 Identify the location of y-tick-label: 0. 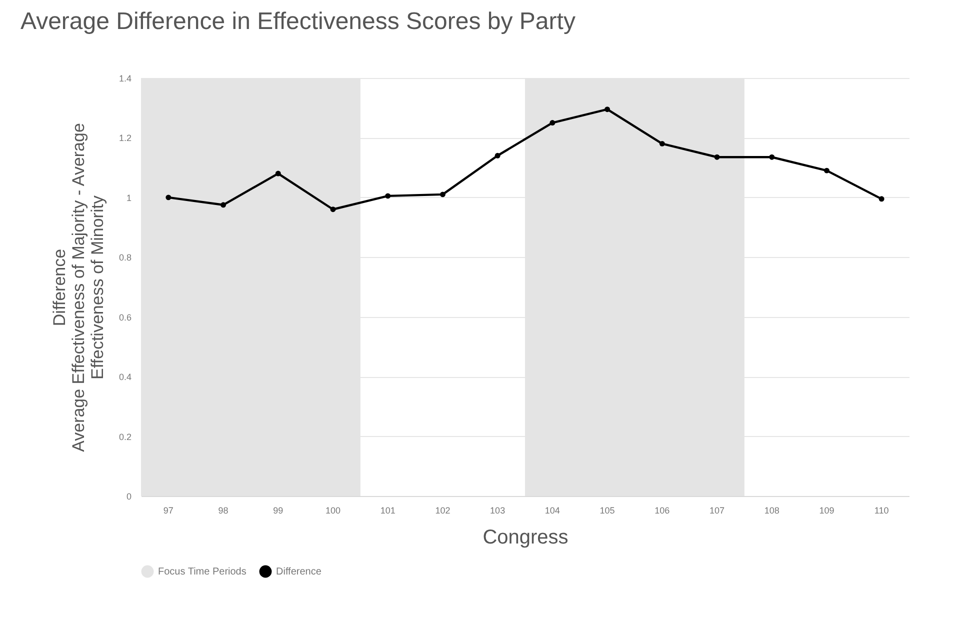
(129, 497).